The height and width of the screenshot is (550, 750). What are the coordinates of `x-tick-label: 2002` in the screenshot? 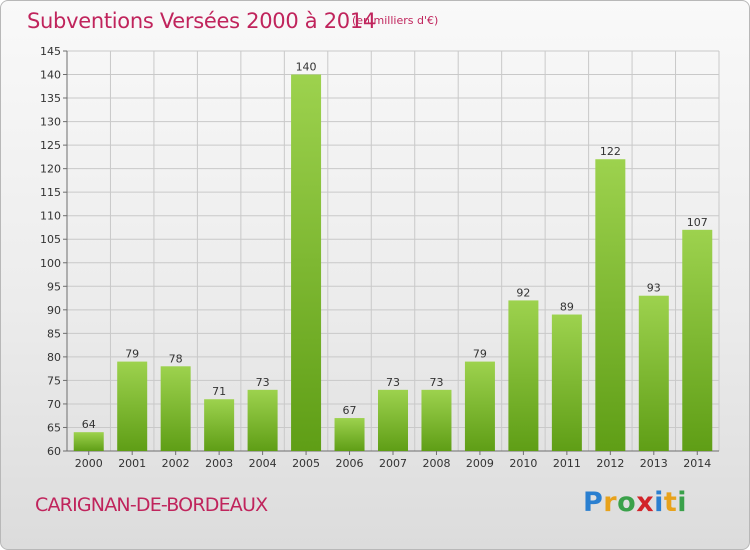 It's located at (176, 463).